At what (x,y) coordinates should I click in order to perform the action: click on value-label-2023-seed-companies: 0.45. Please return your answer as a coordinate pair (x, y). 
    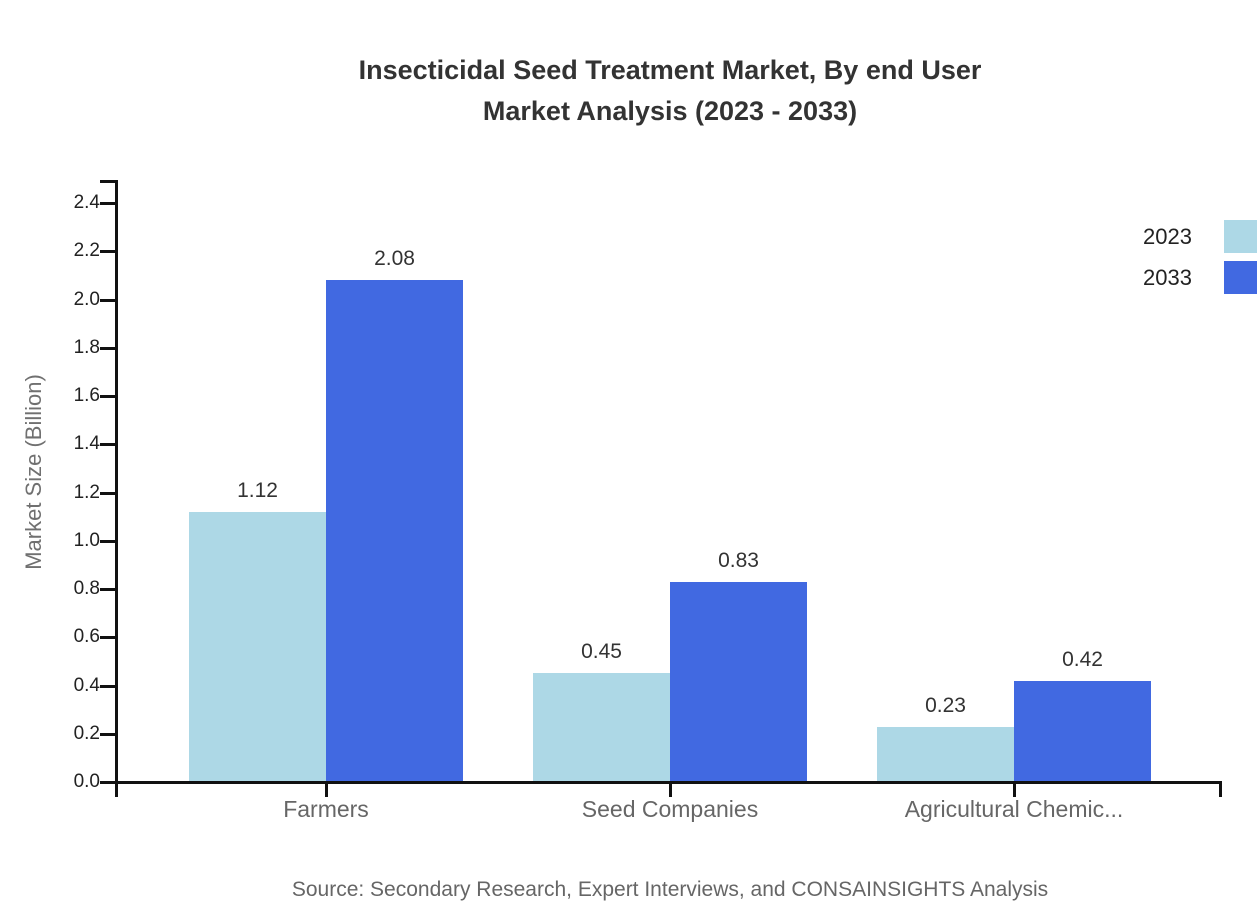
    Looking at the image, I should click on (601, 651).